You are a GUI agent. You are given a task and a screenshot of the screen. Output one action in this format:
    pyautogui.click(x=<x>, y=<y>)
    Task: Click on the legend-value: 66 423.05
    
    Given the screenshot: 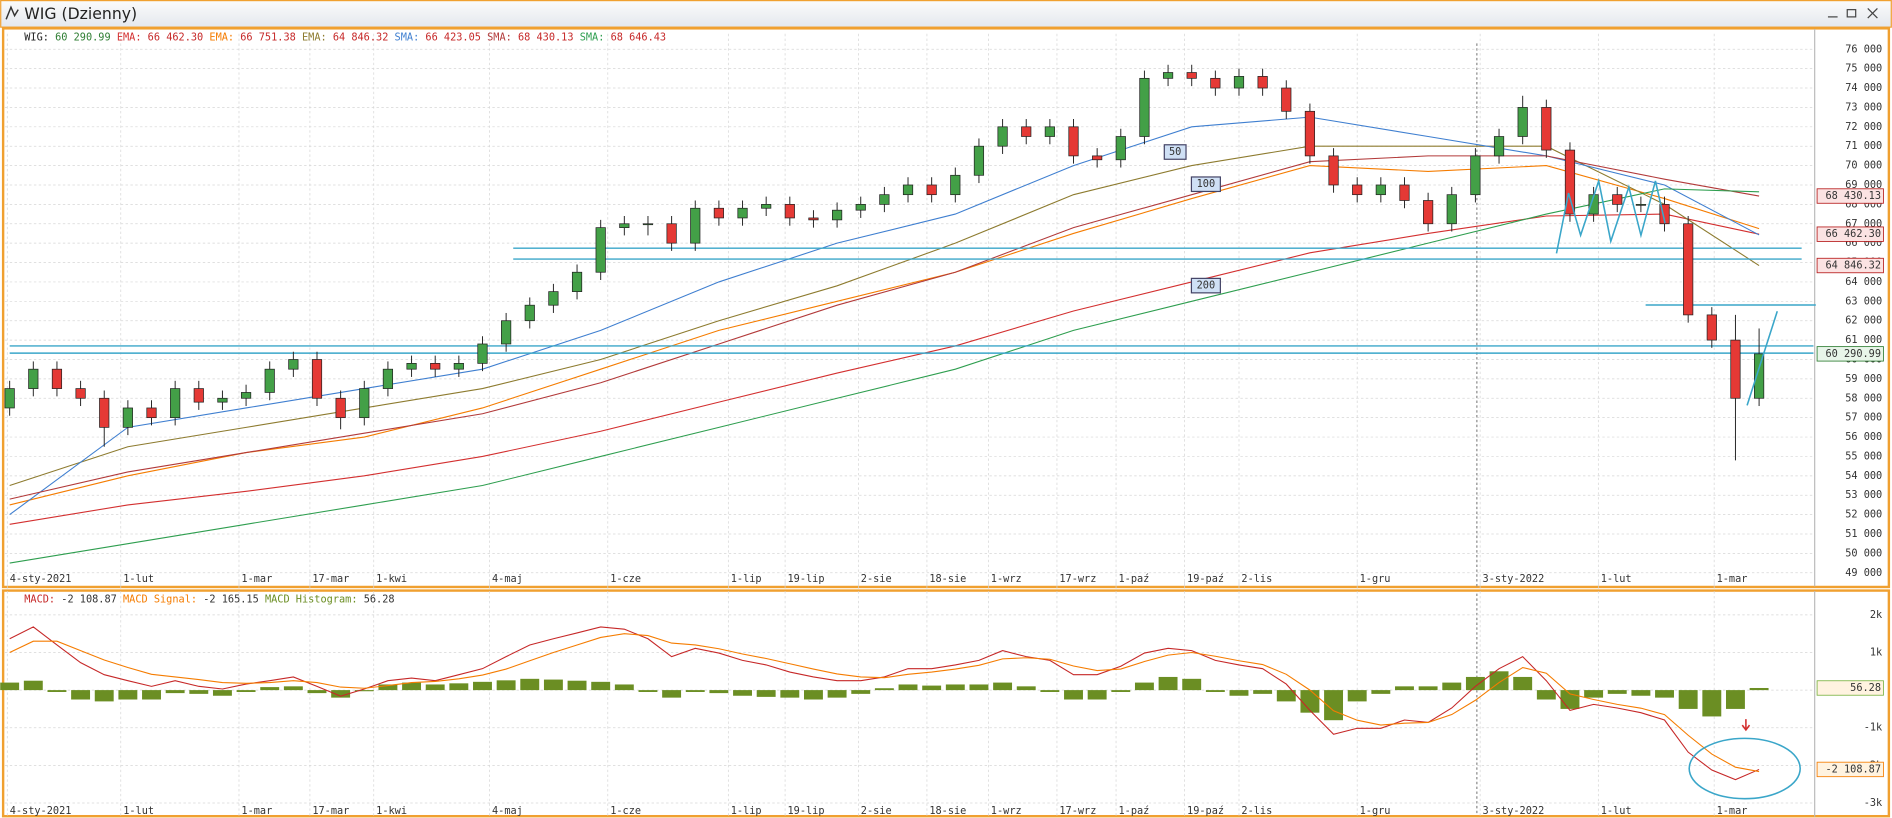 What is the action you would take?
    pyautogui.click(x=453, y=37)
    